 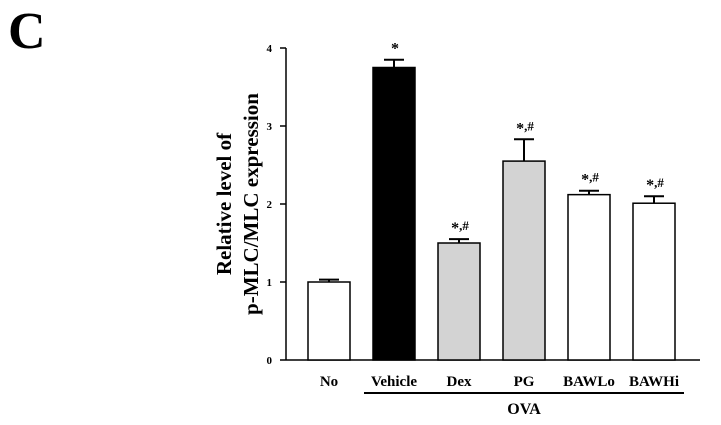 What do you see at coordinates (270, 127) in the screenshot?
I see `y-tick-label: 3` at bounding box center [270, 127].